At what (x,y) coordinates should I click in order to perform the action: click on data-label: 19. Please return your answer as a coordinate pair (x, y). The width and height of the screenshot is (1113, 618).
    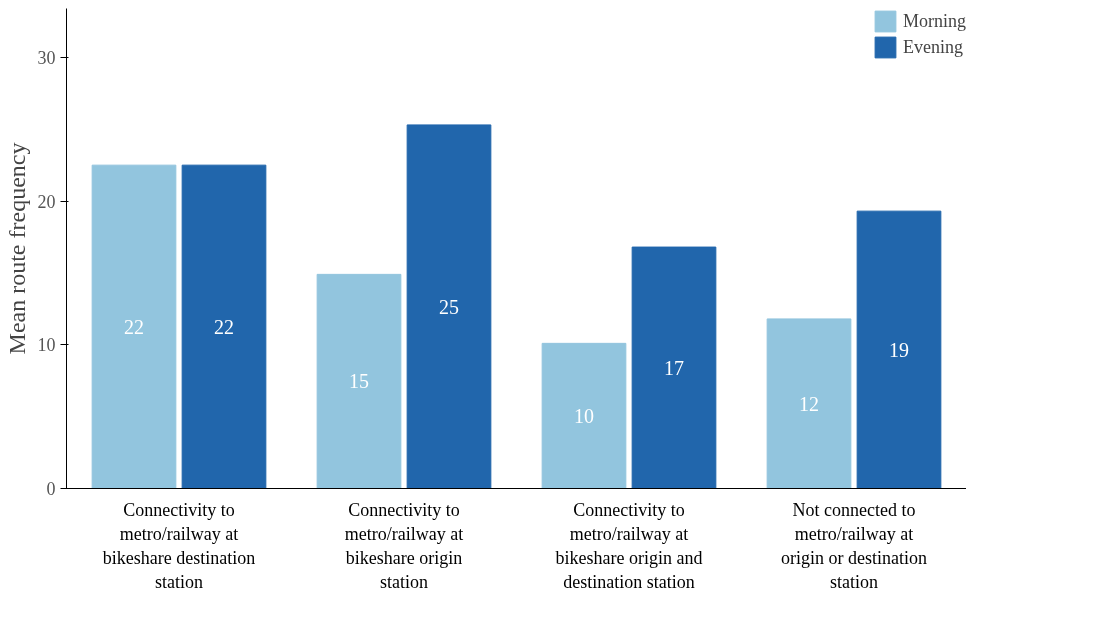
    Looking at the image, I should click on (899, 349).